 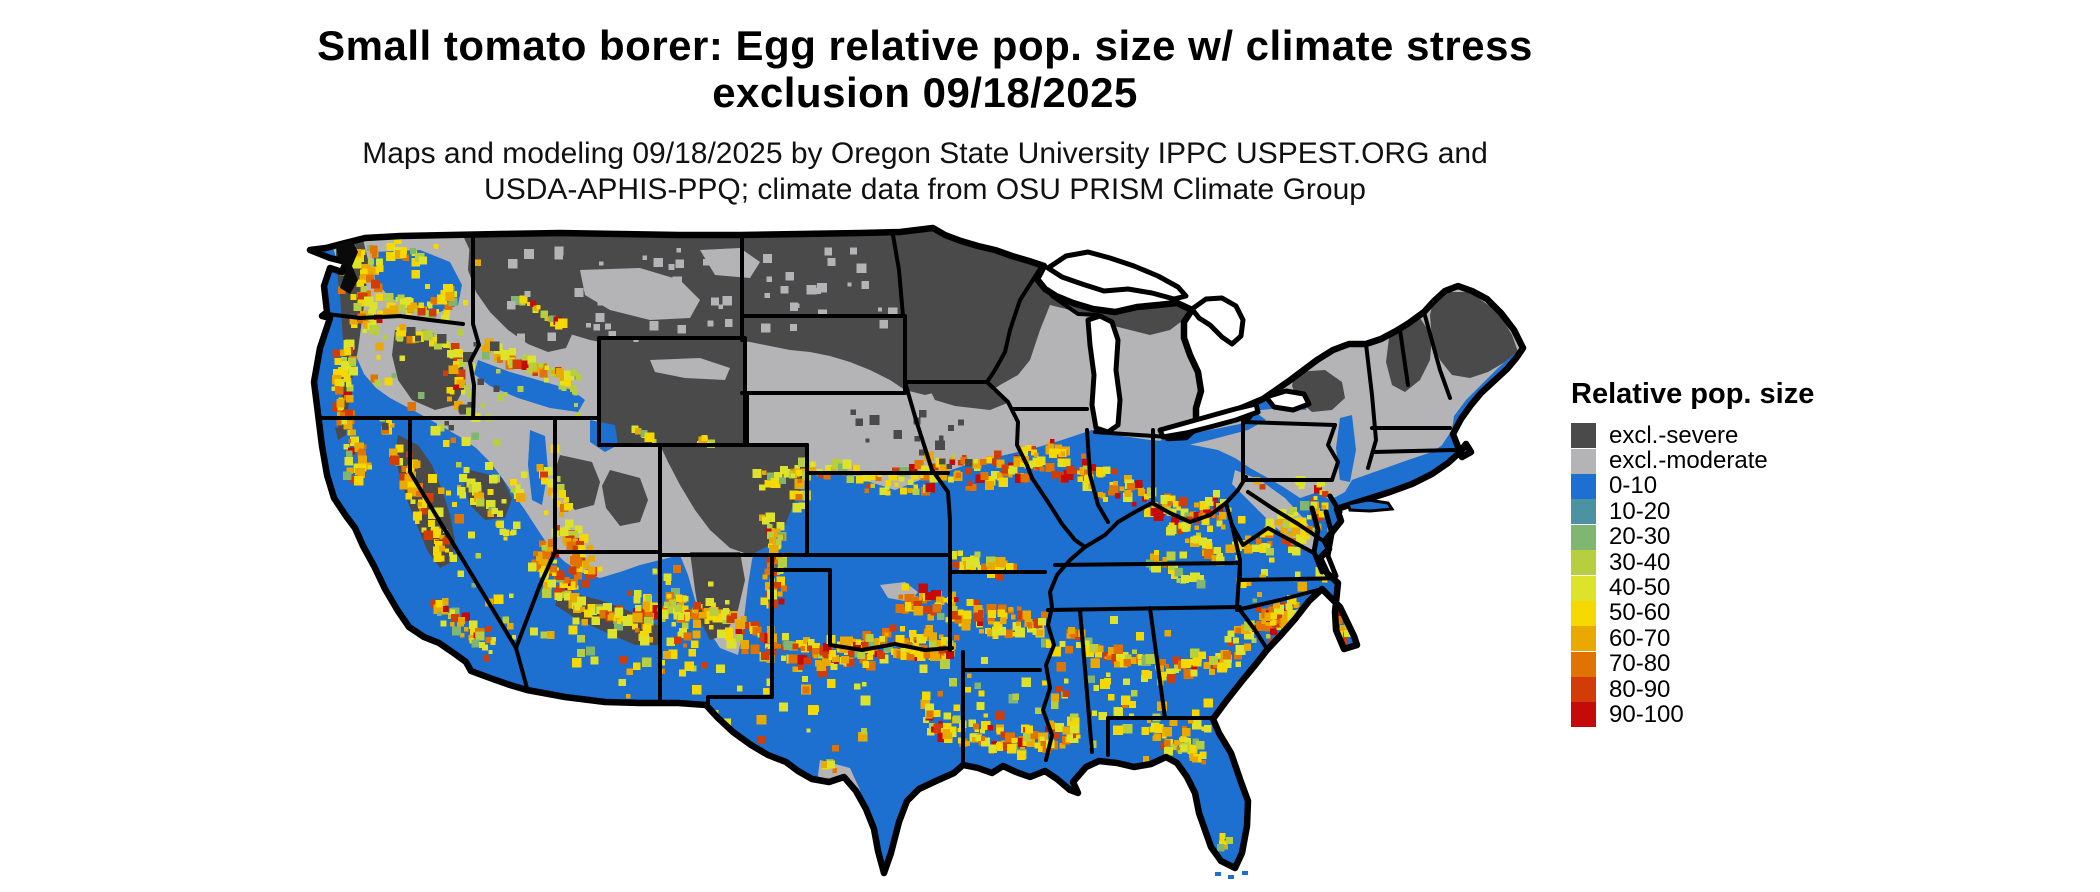 What do you see at coordinates (1692, 714) in the screenshot?
I see `legend-item: 90-100` at bounding box center [1692, 714].